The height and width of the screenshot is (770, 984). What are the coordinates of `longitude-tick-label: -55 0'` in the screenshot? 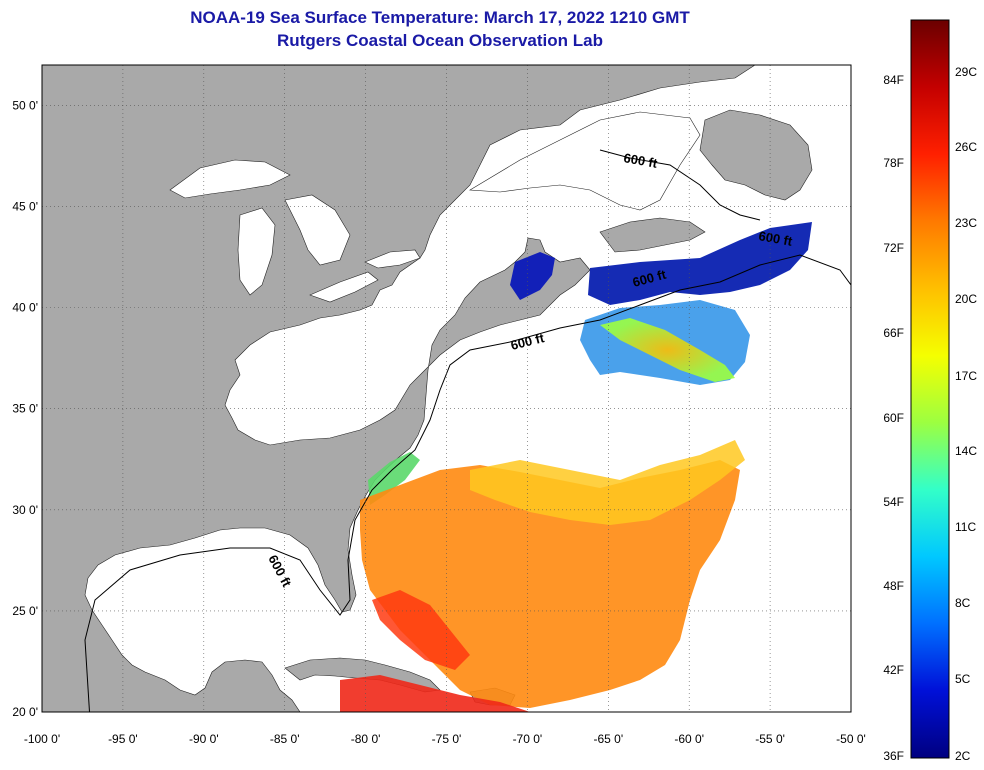 It's located at (770, 739).